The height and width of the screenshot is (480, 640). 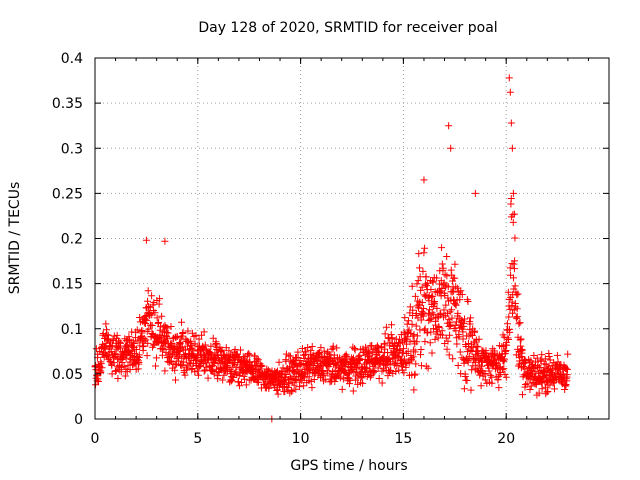 I want to click on x-axis-label: GPS time / hours, so click(x=348, y=466).